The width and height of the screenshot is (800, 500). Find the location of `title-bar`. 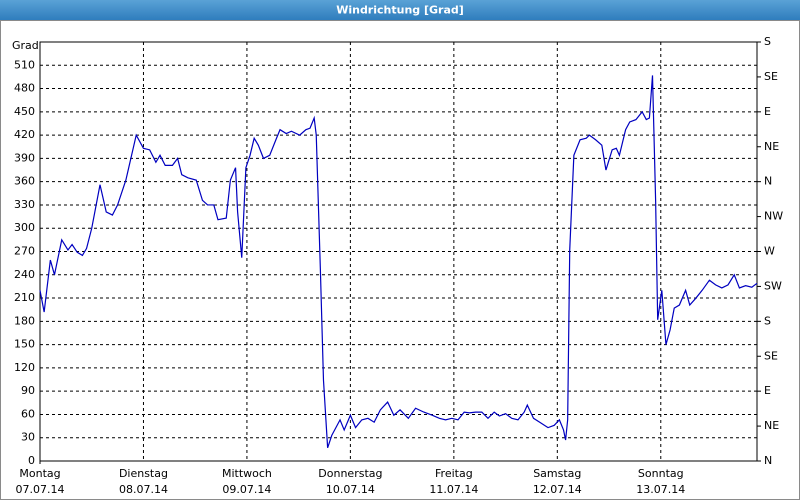

title-bar is located at coordinates (400, 10).